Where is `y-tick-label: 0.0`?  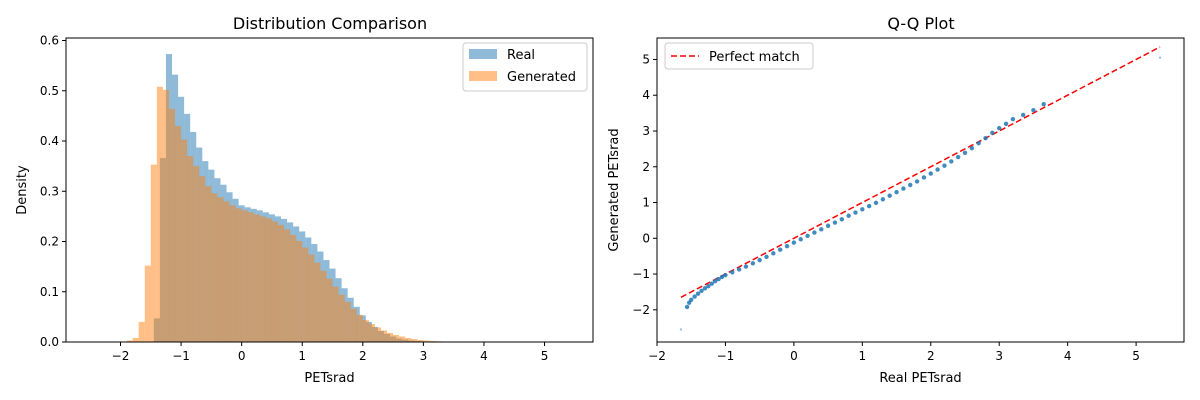 y-tick-label: 0.0 is located at coordinates (49, 342).